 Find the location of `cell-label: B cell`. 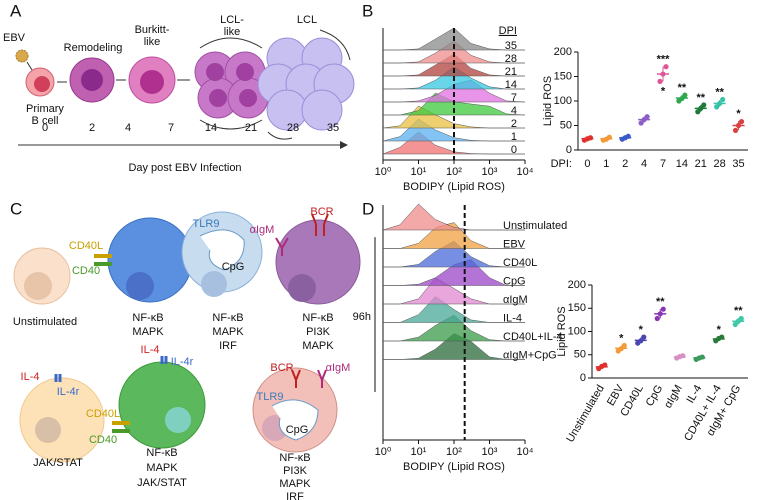

cell-label: B cell is located at coordinates (45, 121).